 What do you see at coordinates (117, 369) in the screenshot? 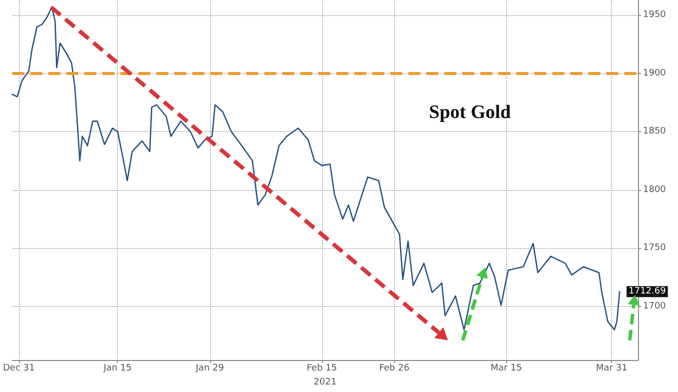
I see `x-tick-label: Jan 15` at bounding box center [117, 369].